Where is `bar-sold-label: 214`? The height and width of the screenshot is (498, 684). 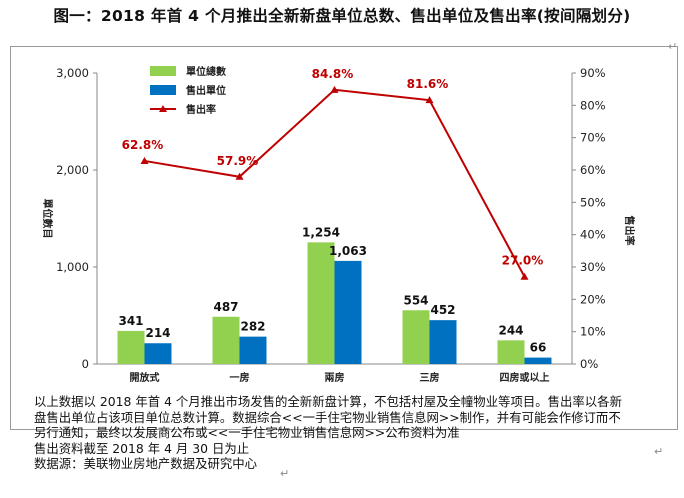
bar-sold-label: 214 is located at coordinates (157, 333).